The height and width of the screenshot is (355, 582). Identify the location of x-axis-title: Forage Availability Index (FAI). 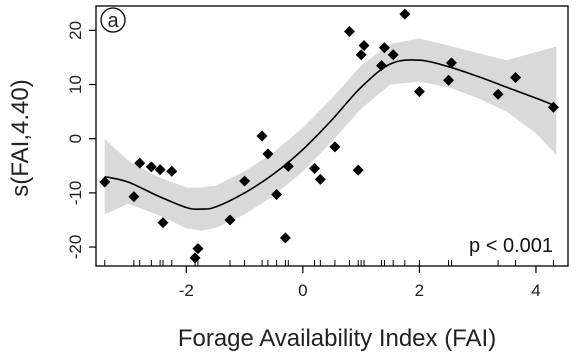
(337, 338).